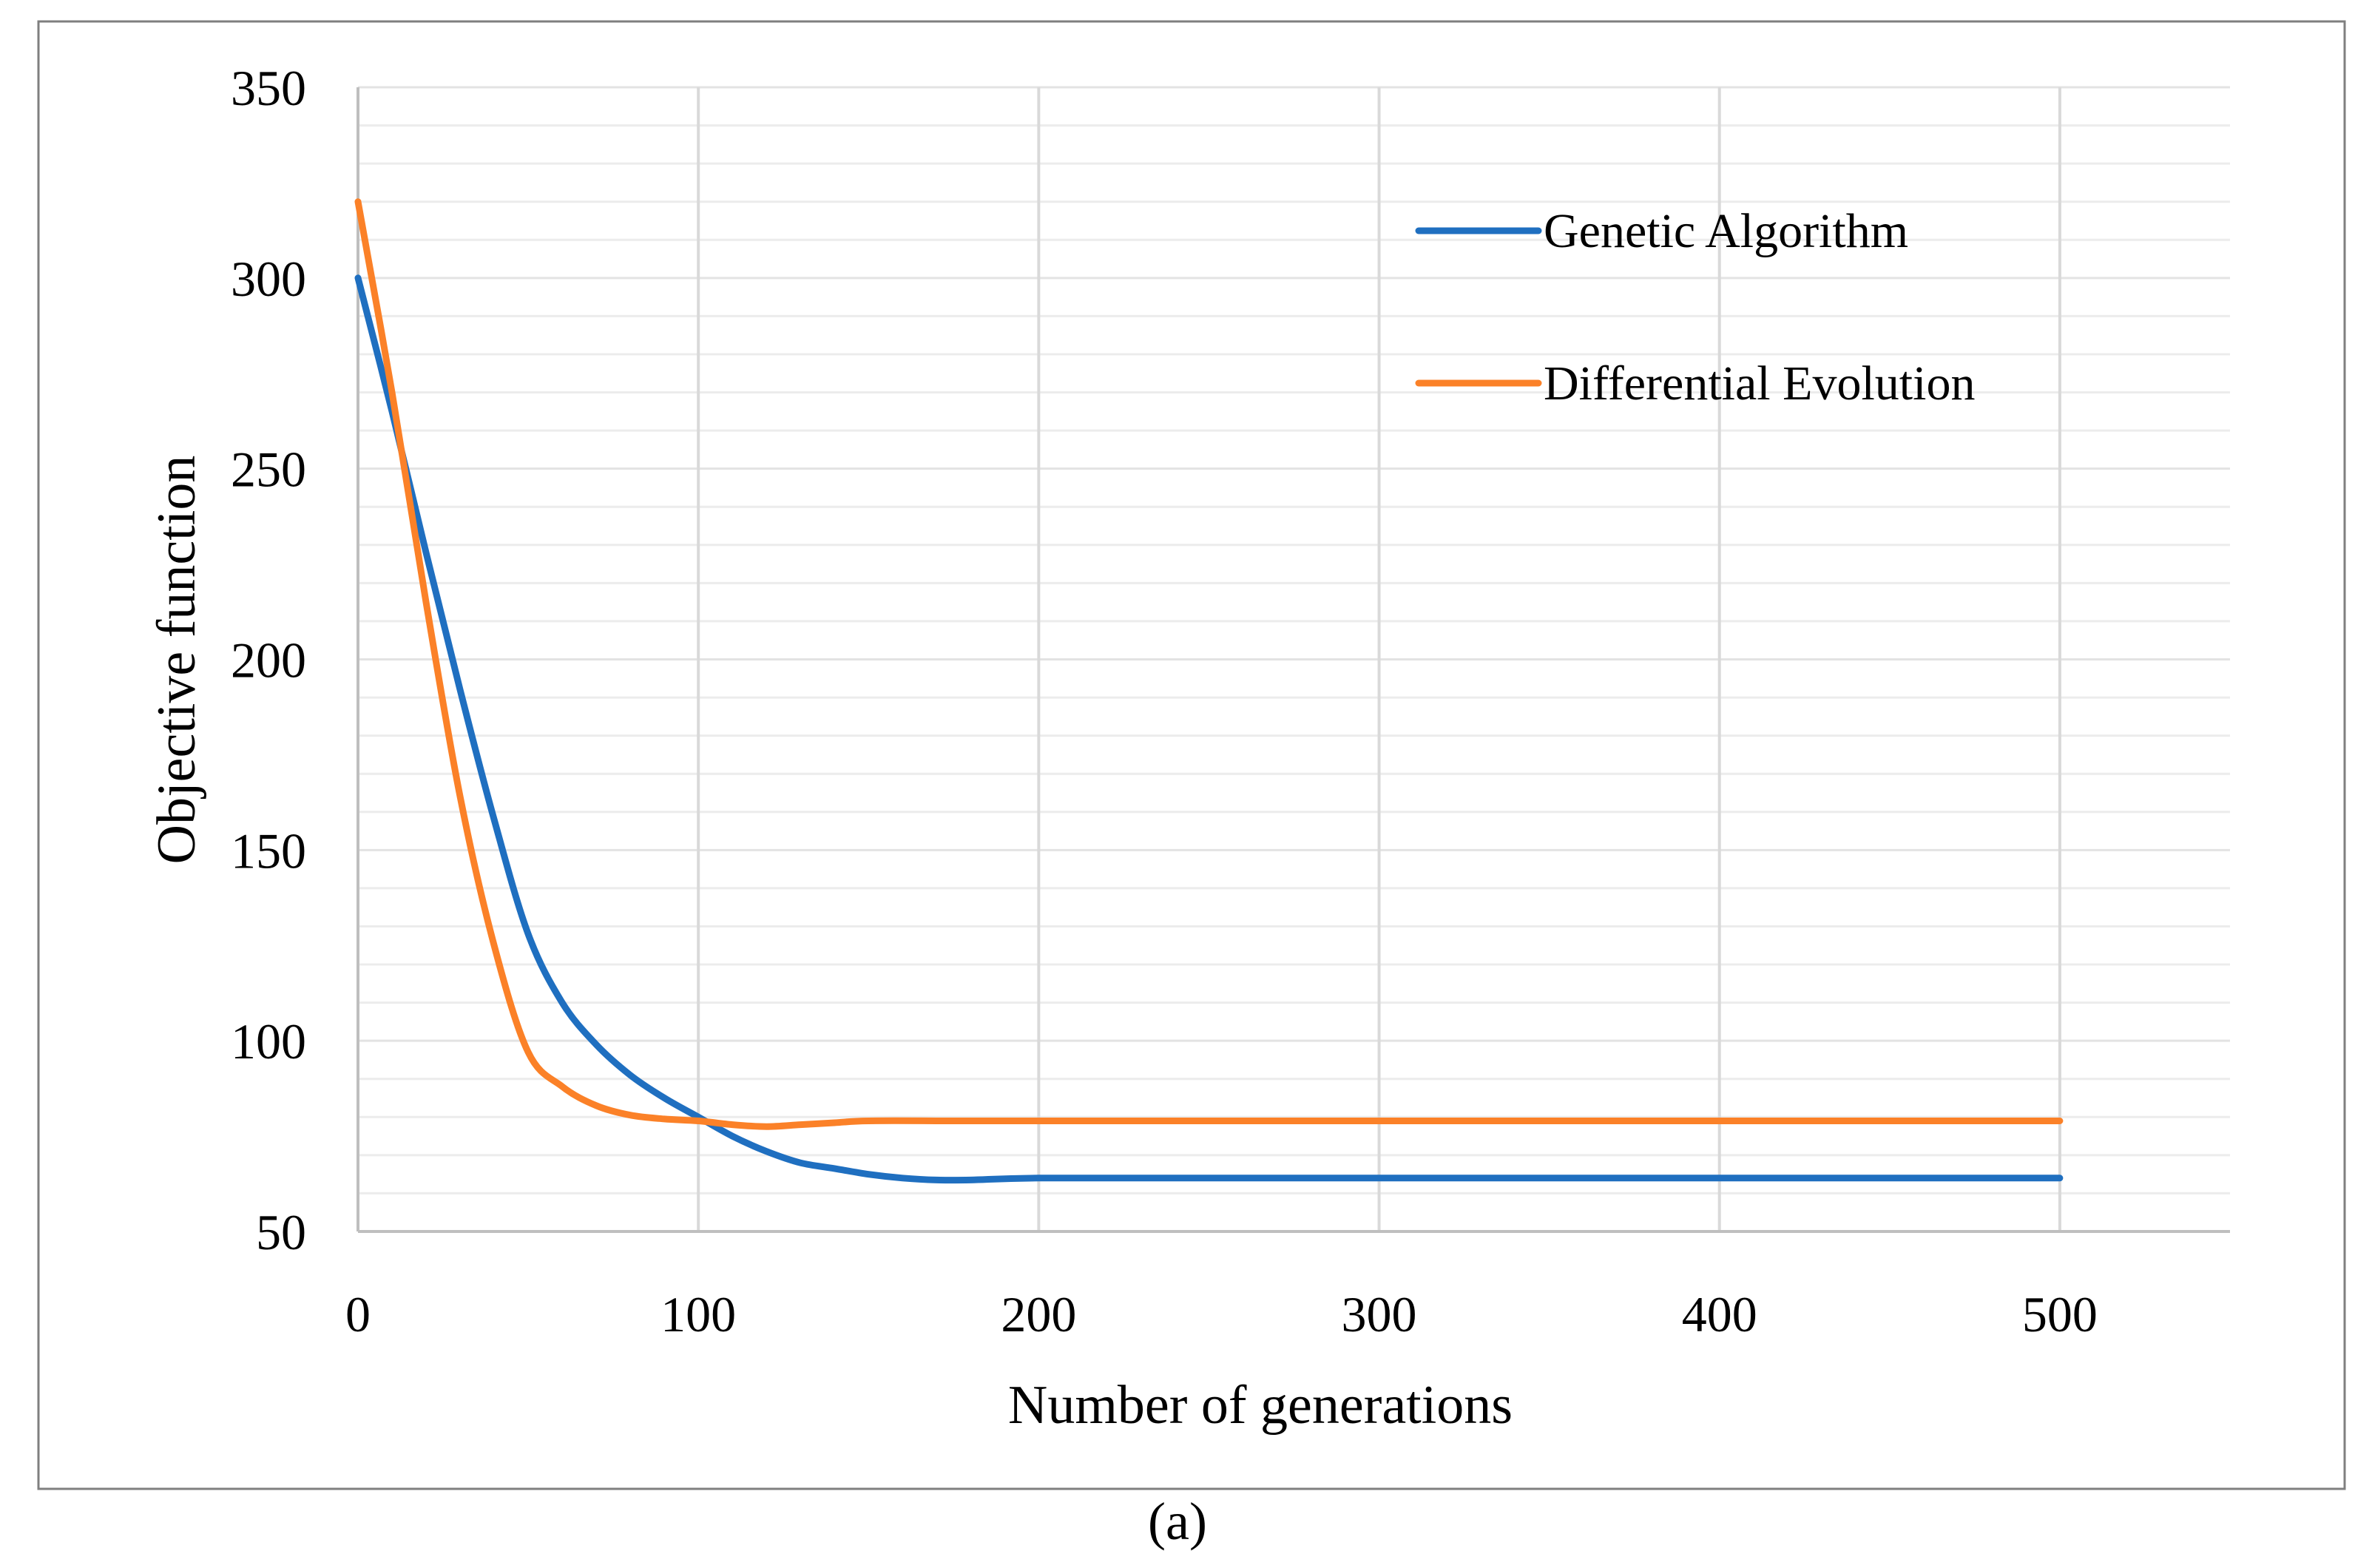 This screenshot has width=2355, height=1568. I want to click on y-axis-tick-labels: 50 100 150 200 250 300 350, so click(268, 660).